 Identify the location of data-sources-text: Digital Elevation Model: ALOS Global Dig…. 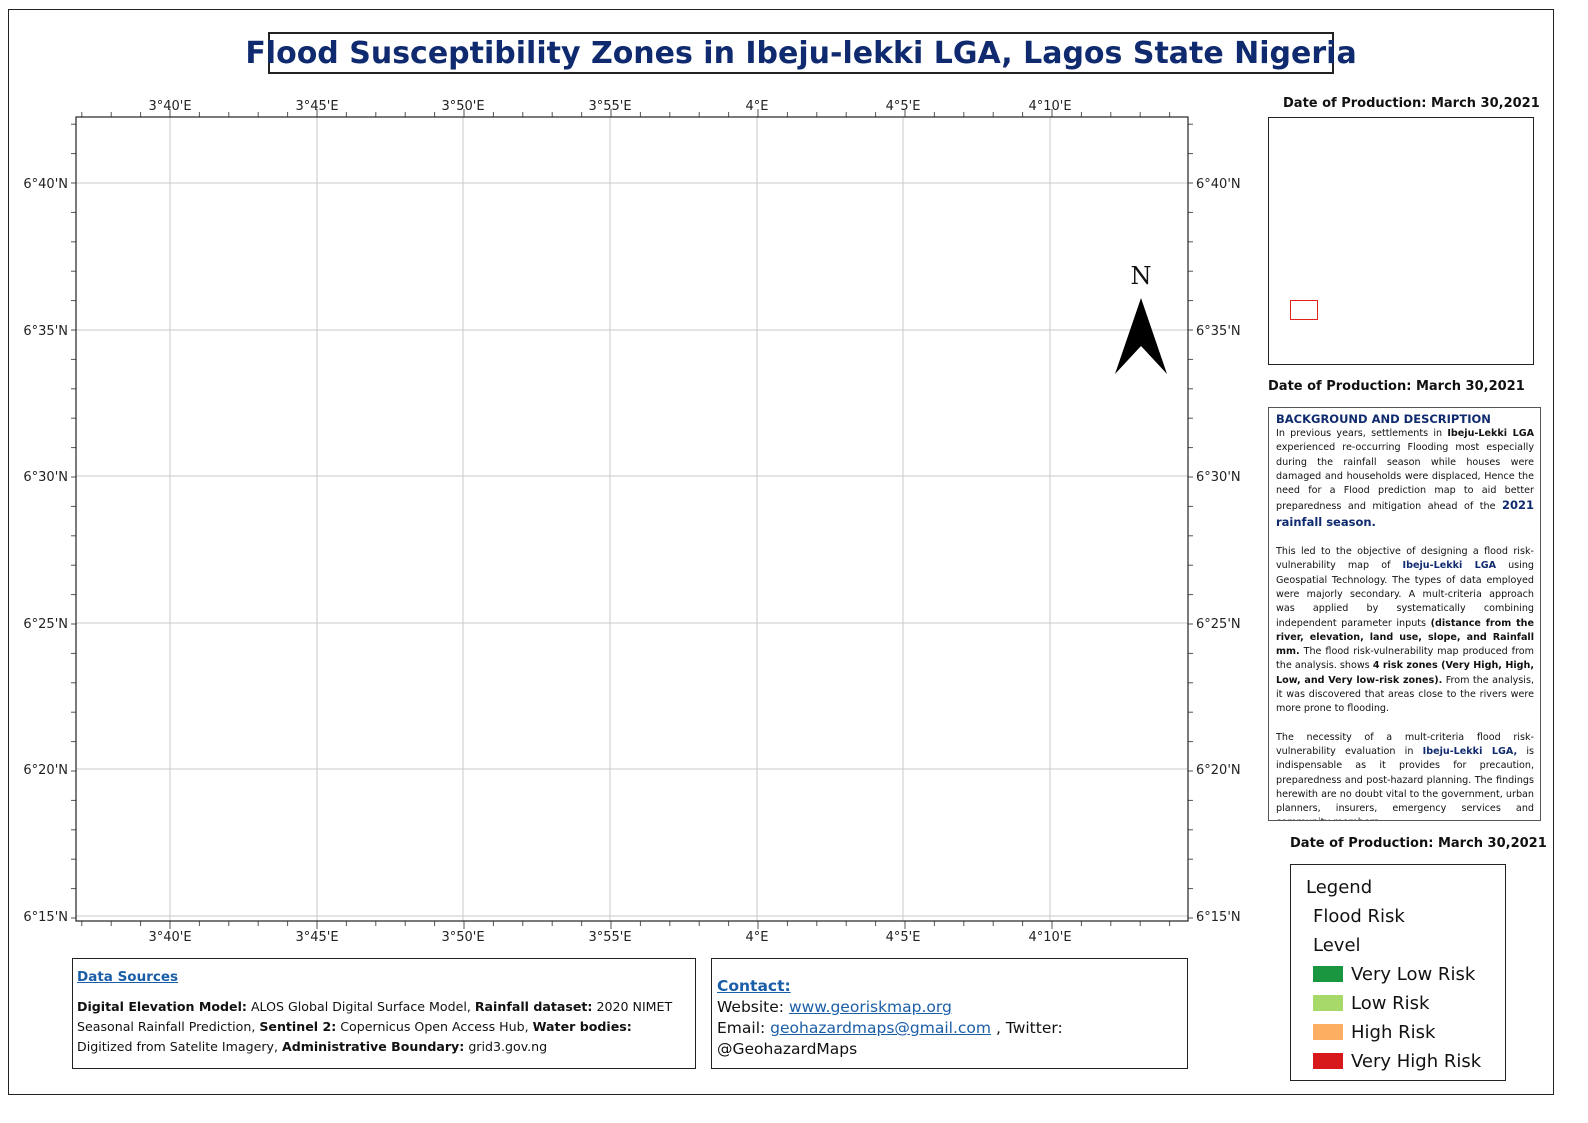
(375, 1026).